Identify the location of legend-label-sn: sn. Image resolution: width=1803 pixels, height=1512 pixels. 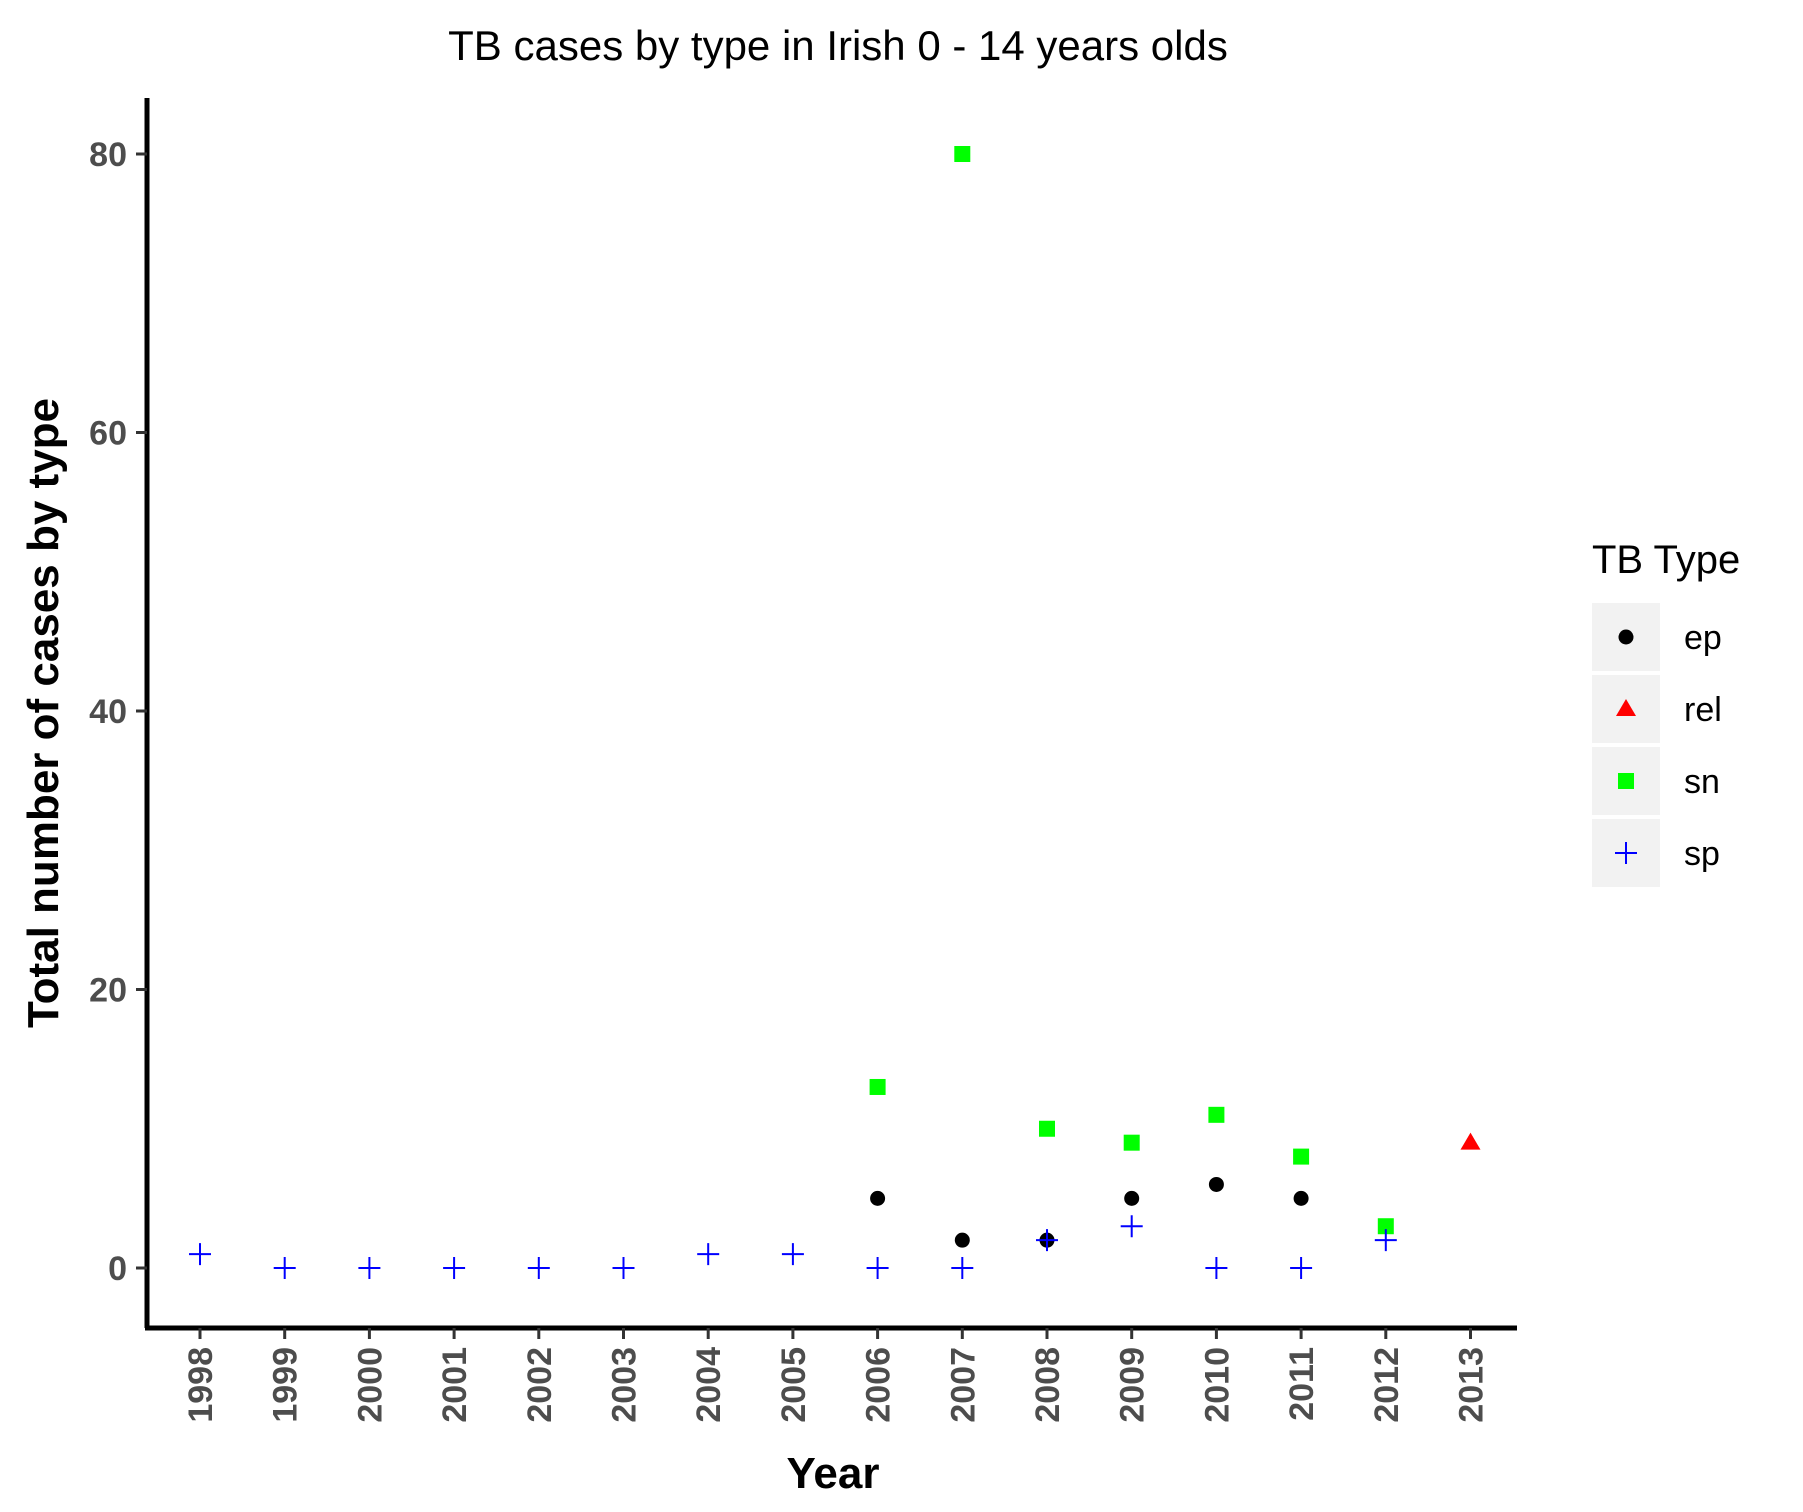
(1702, 782).